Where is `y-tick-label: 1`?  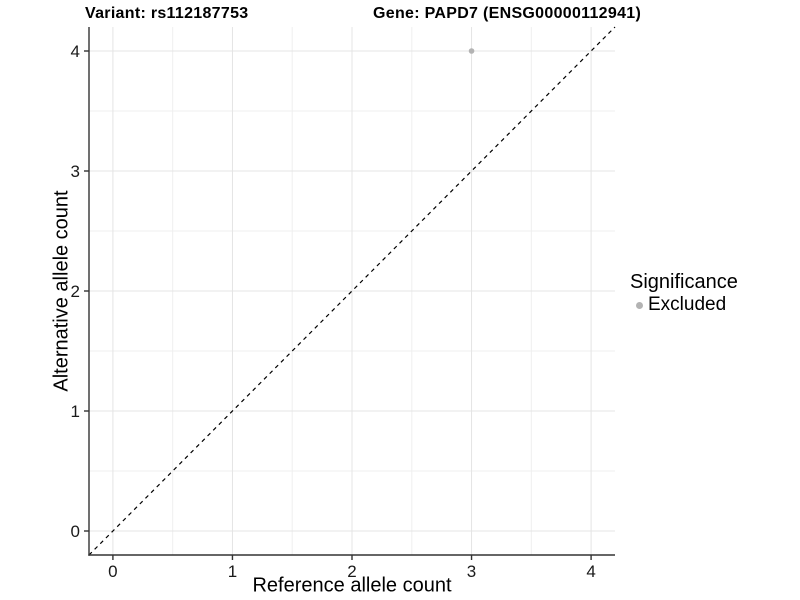 y-tick-label: 1 is located at coordinates (75, 411).